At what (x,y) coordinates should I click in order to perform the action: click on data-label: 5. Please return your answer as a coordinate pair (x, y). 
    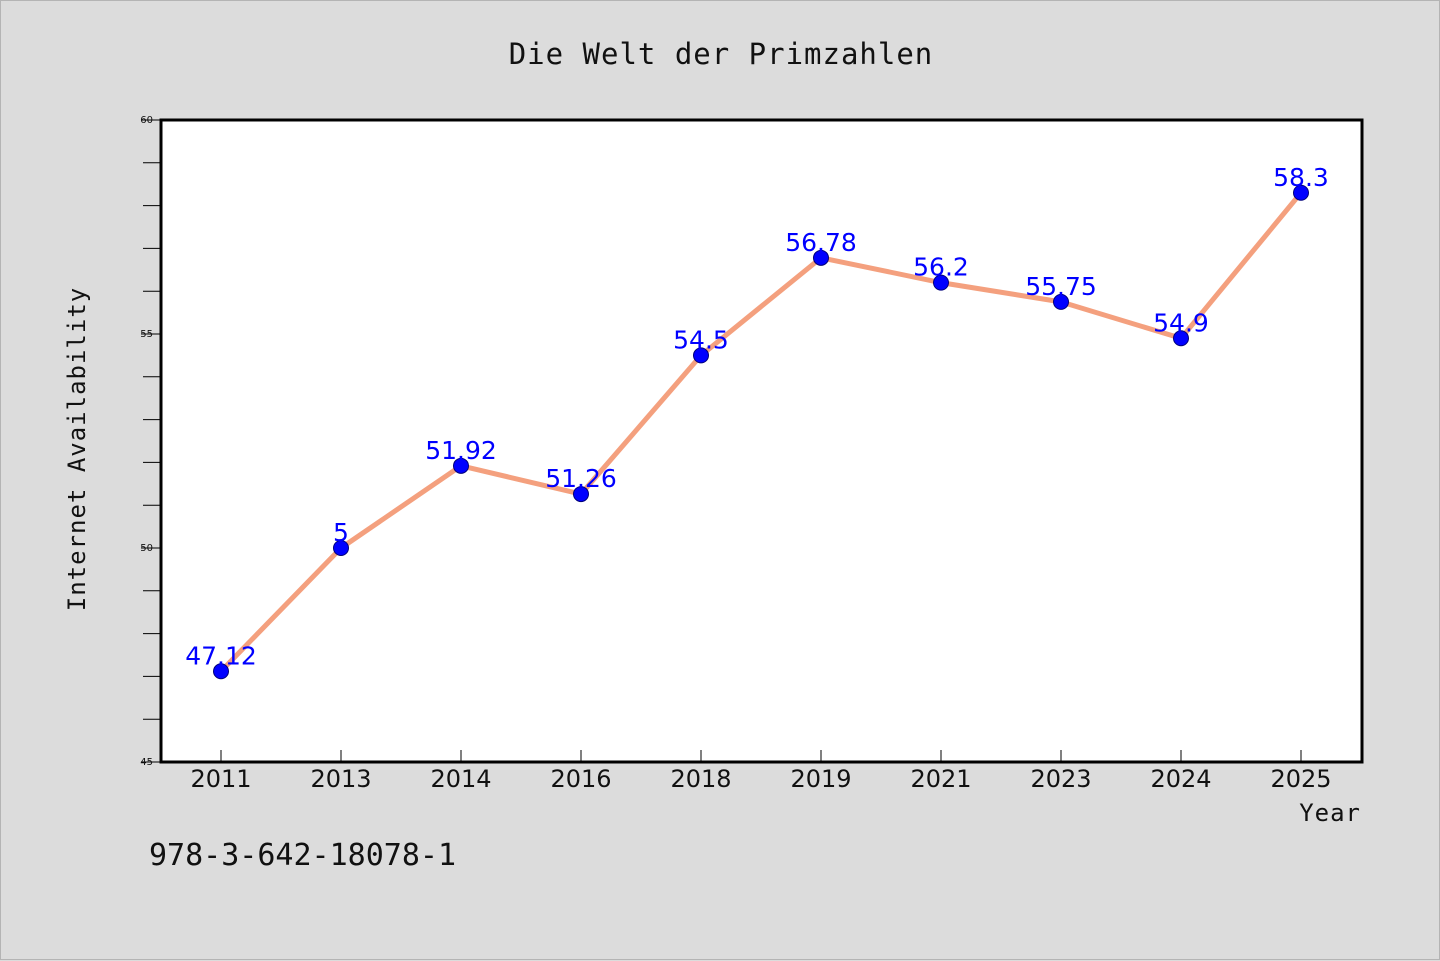
    Looking at the image, I should click on (341, 532).